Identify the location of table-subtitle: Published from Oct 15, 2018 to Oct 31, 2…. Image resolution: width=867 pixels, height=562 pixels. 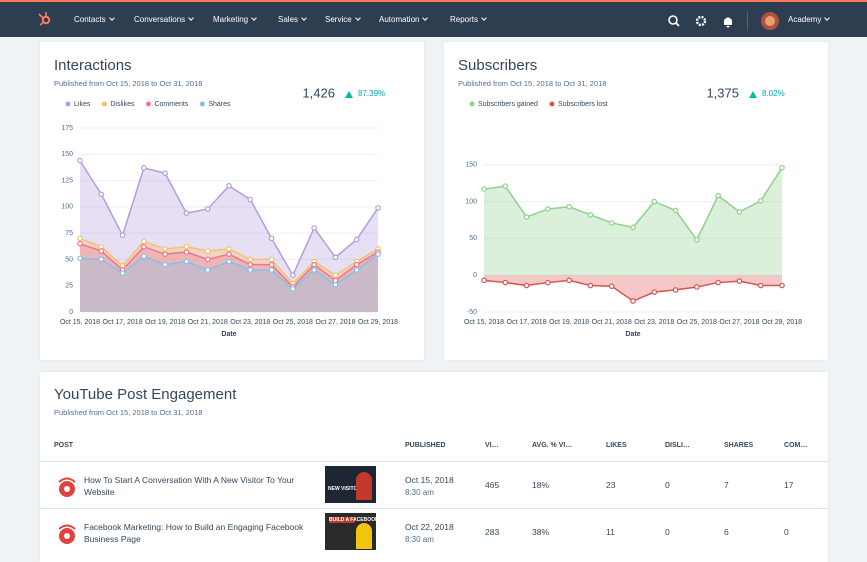
(128, 412).